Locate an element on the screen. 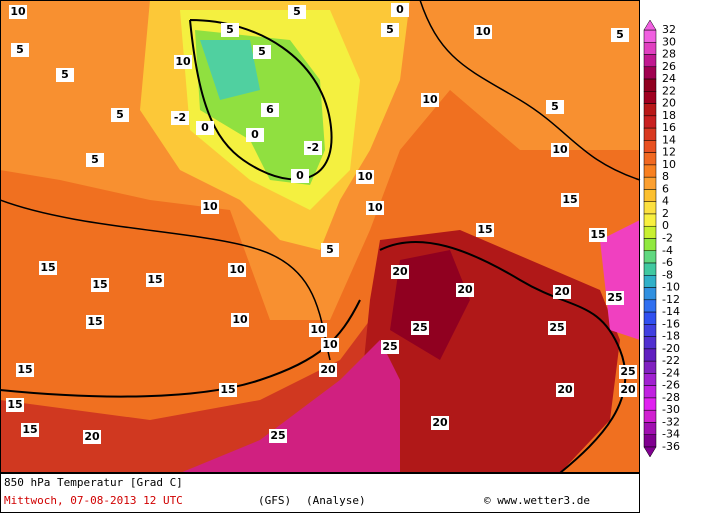 The image size is (704, 513). region-coldest is located at coordinates (230, 70).